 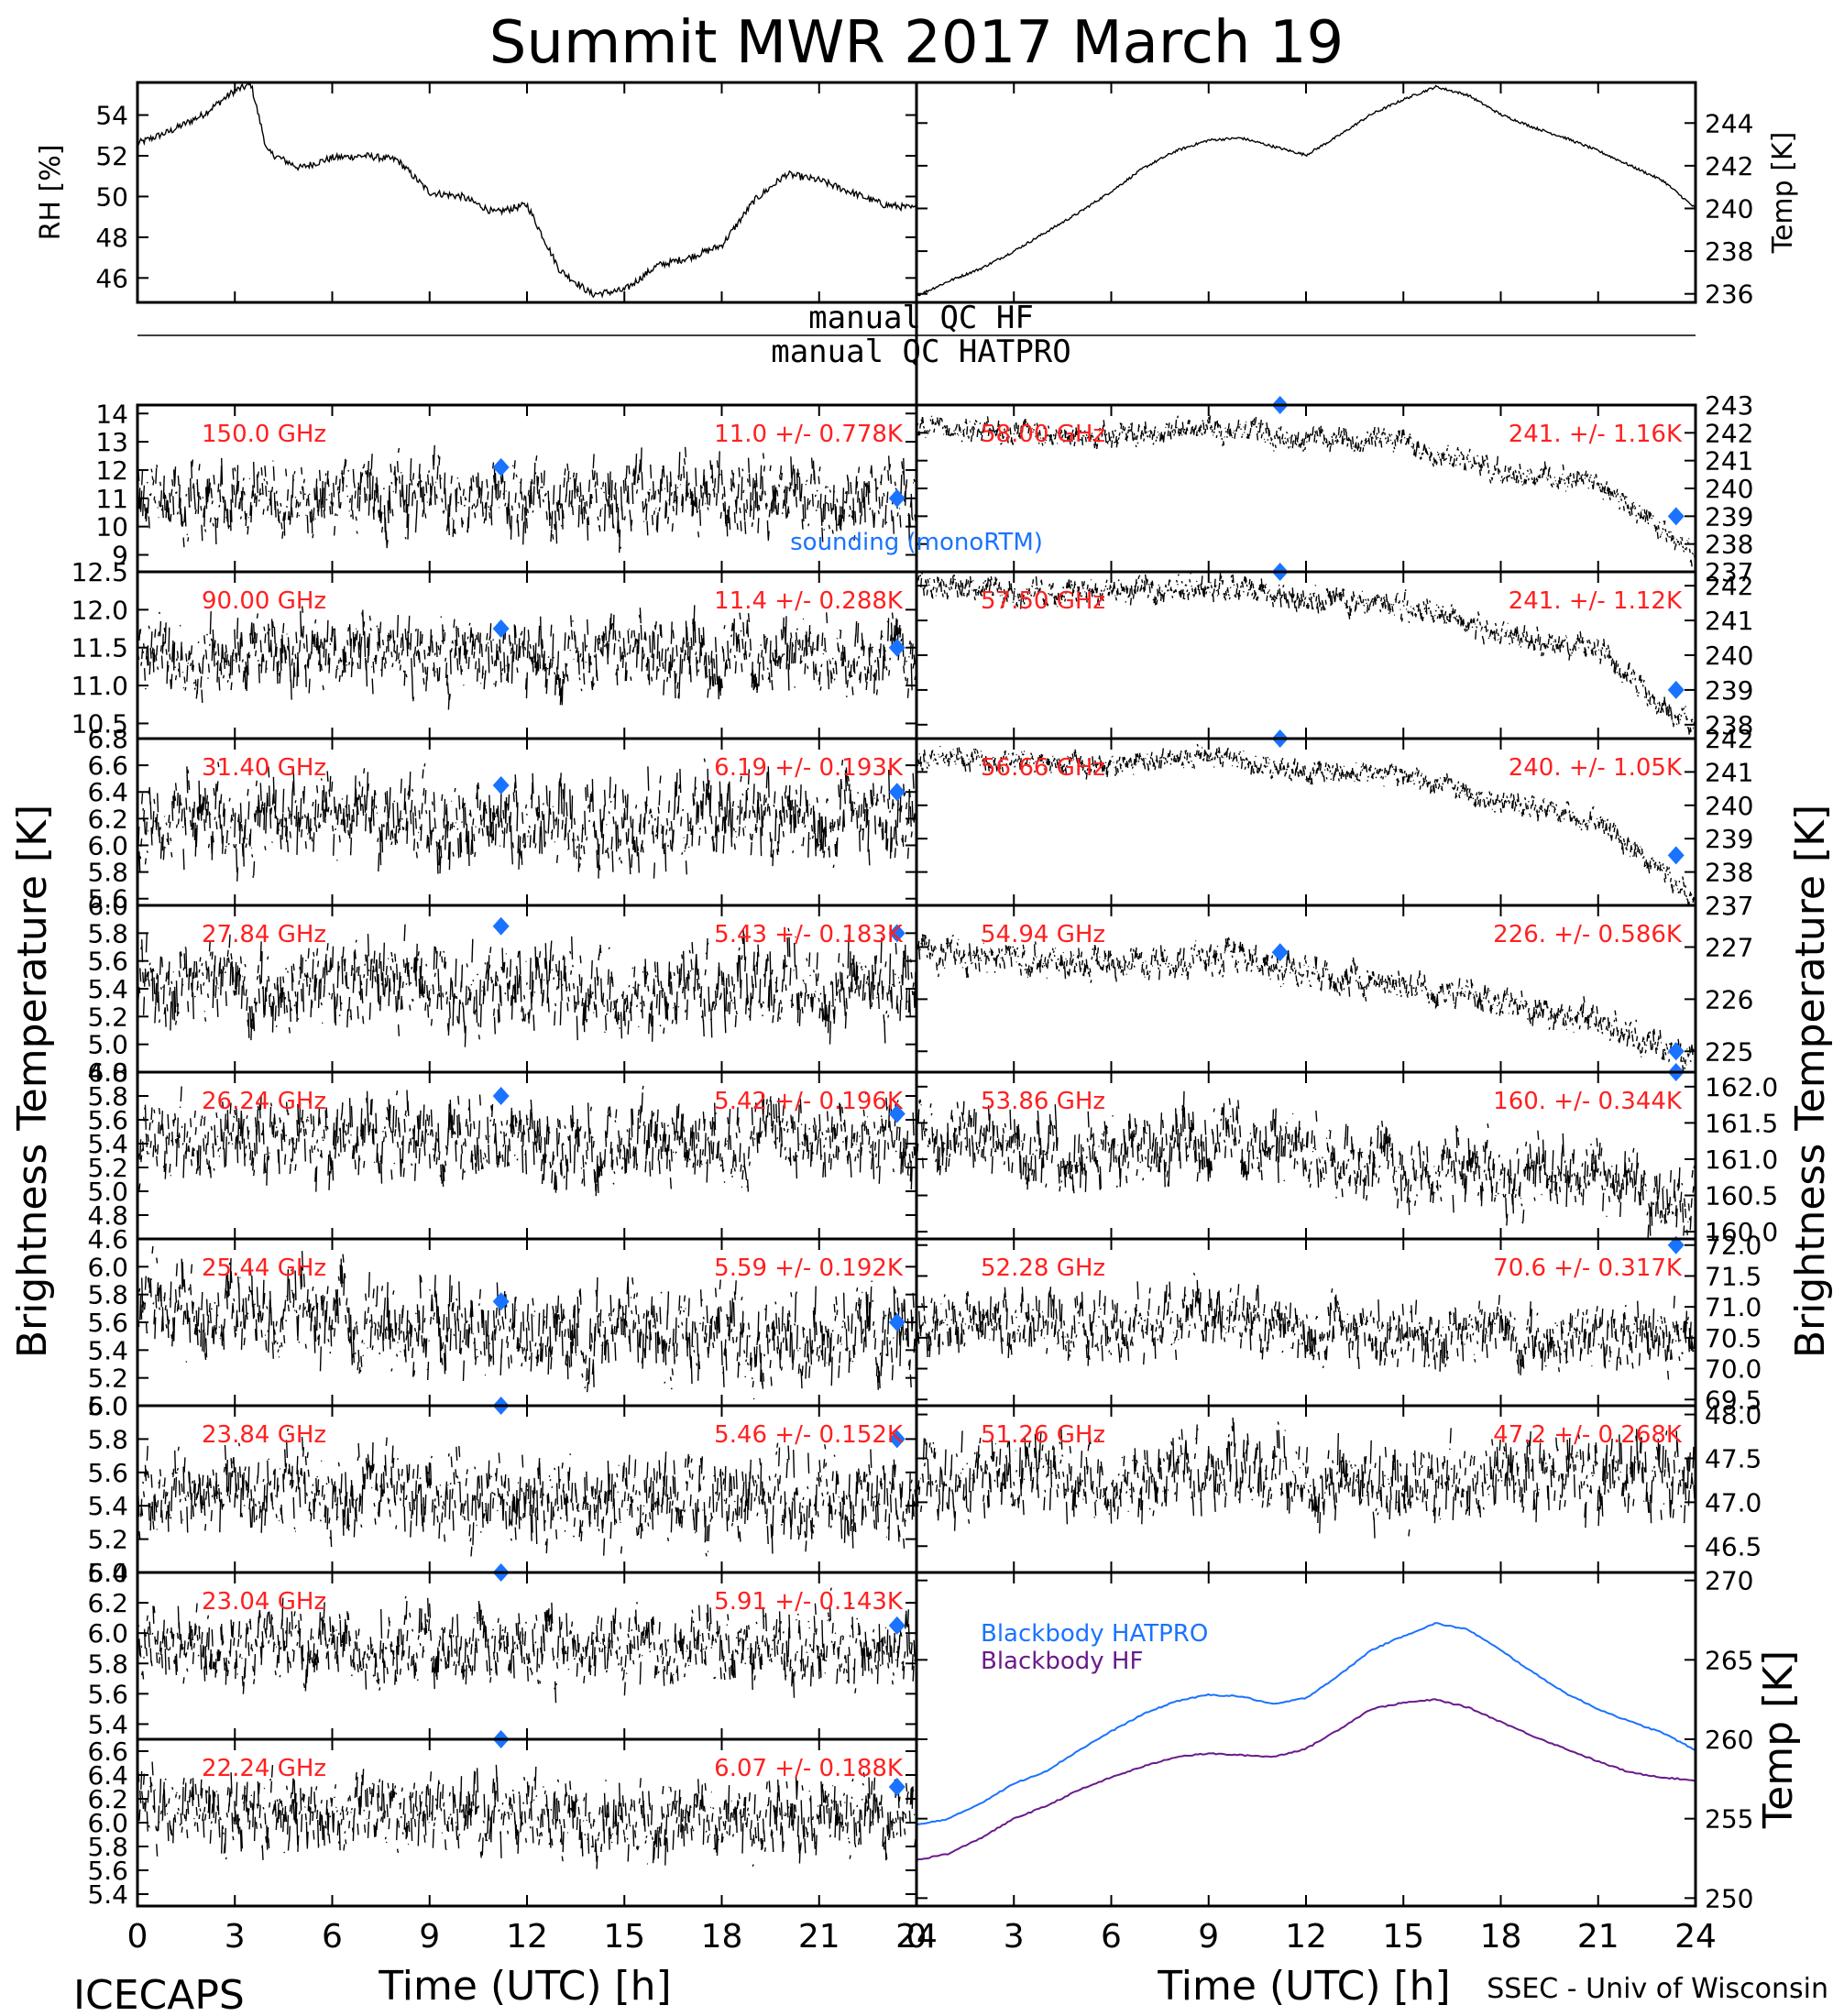 What do you see at coordinates (1596, 768) in the screenshot?
I see `channel-stats: 240. +/- 1.05K` at bounding box center [1596, 768].